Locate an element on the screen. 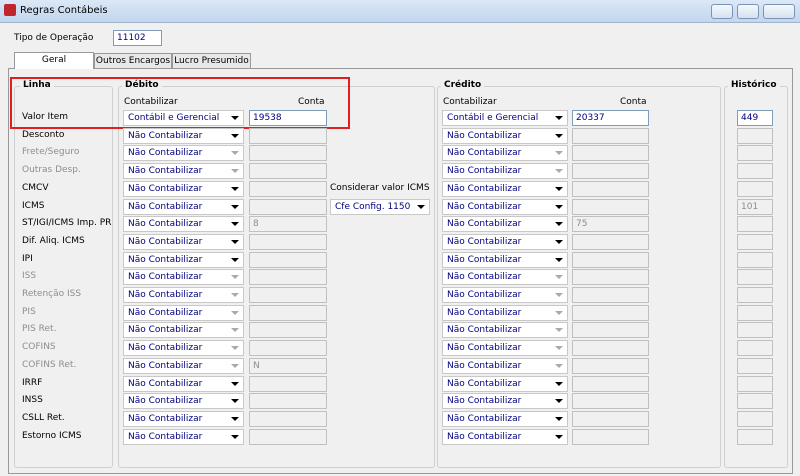 The image size is (800, 476). close-button is located at coordinates (779, 11).